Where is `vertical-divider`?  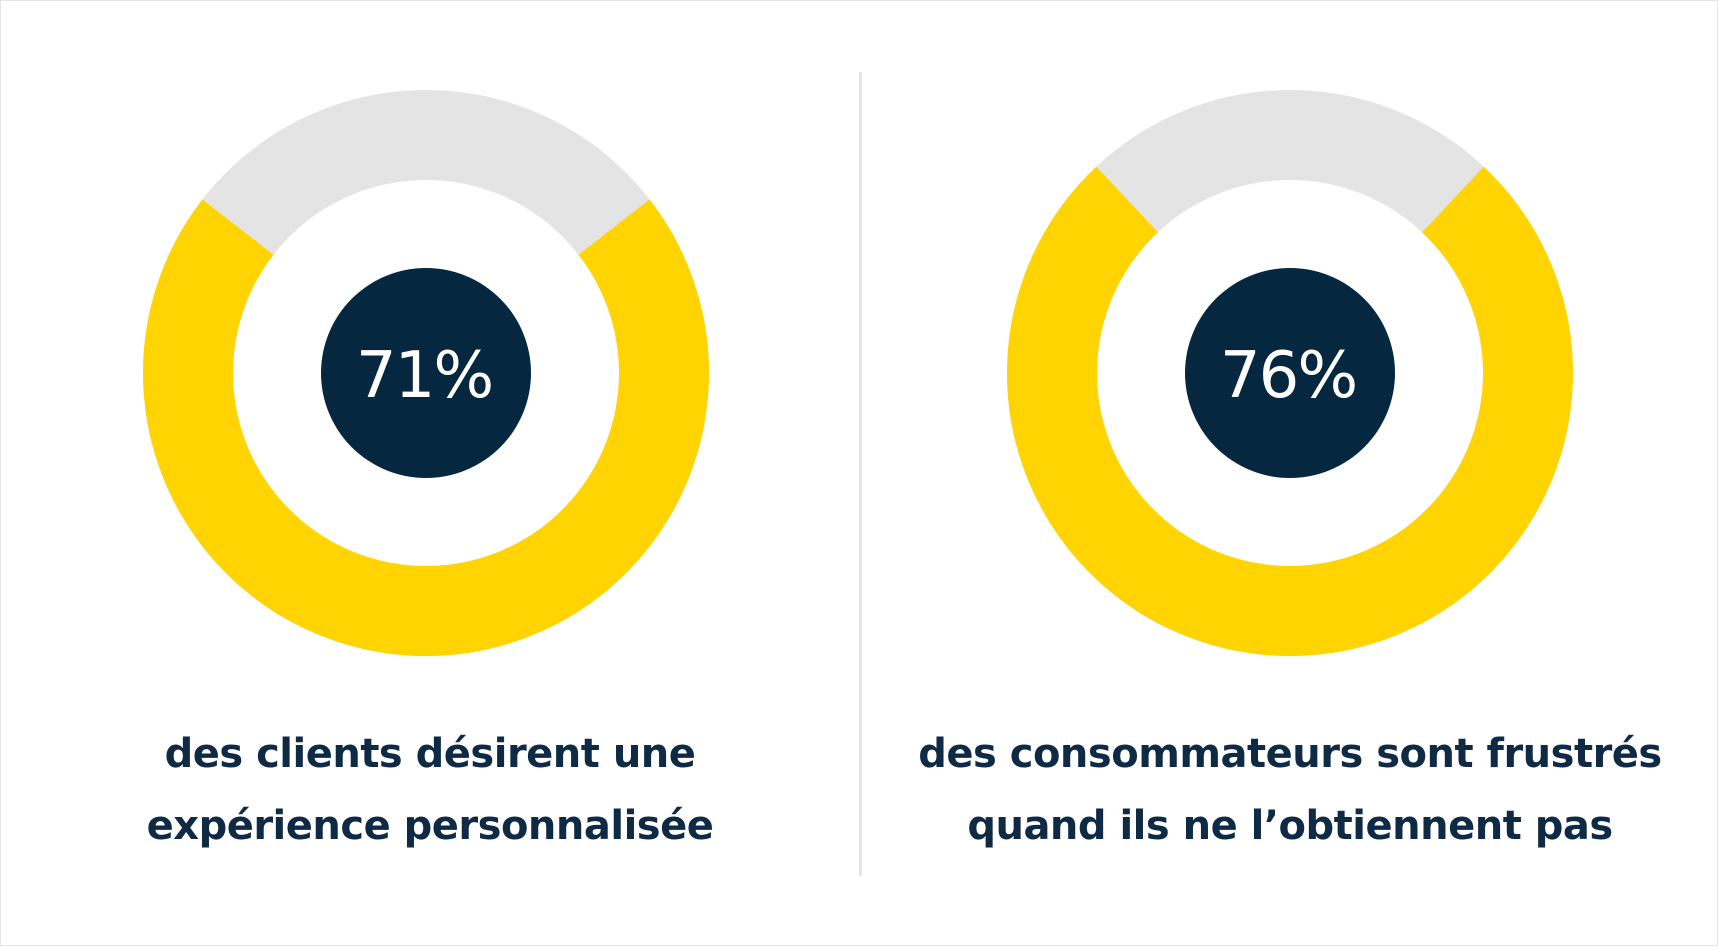 vertical-divider is located at coordinates (860, 474).